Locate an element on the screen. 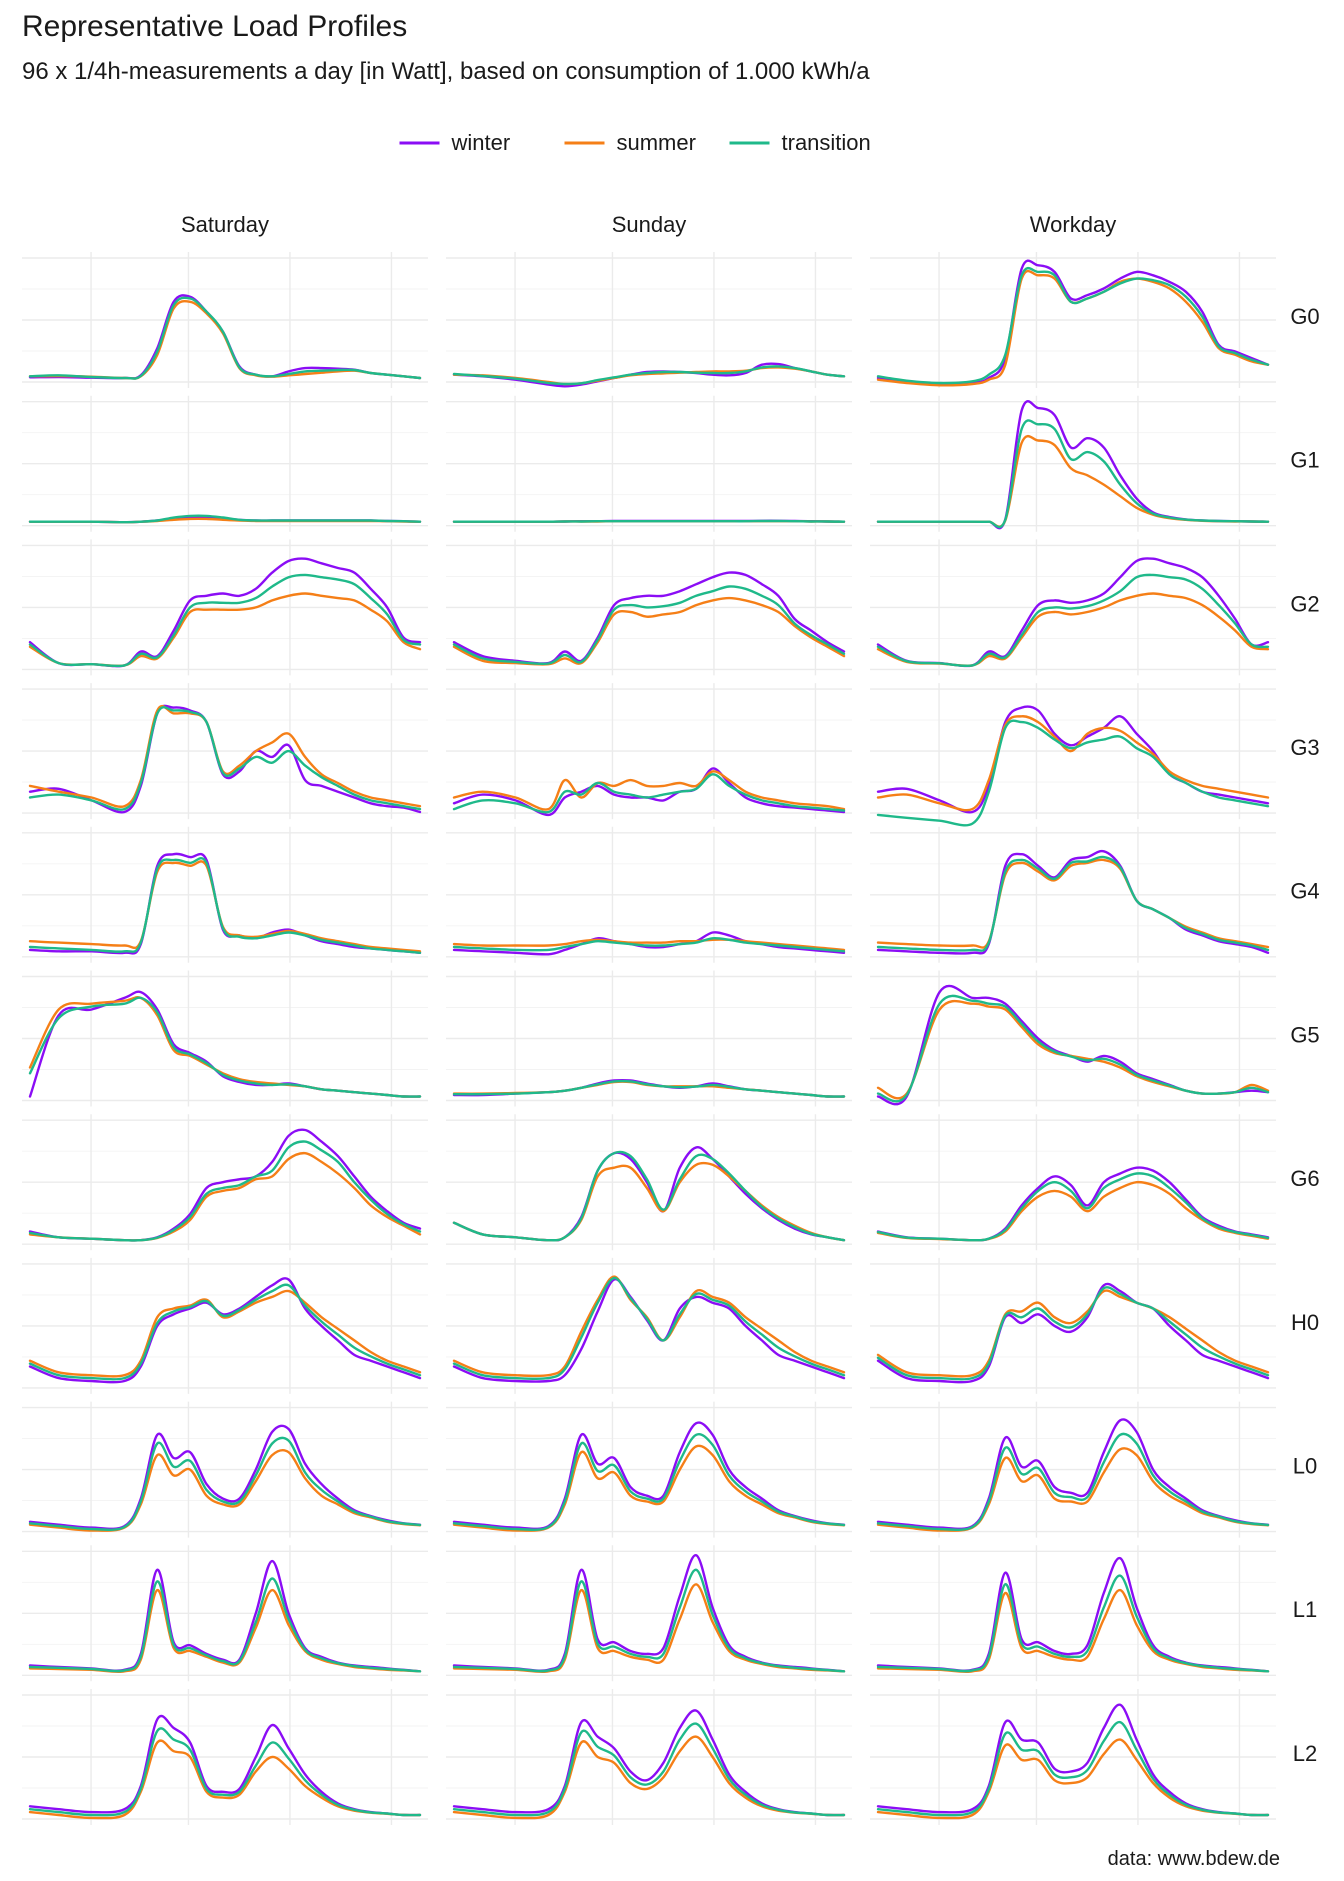 This screenshot has width=1344, height=1881. panel-g0-saturday is located at coordinates (225, 320).